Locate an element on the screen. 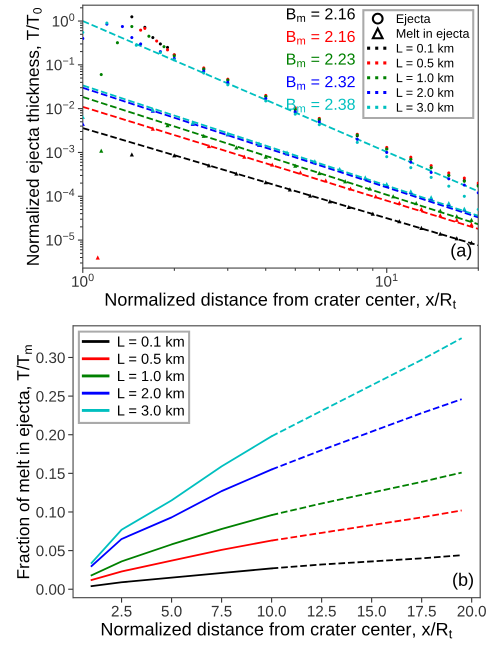 The width and height of the screenshot is (487, 649). annotation: (a) is located at coordinates (461, 251).